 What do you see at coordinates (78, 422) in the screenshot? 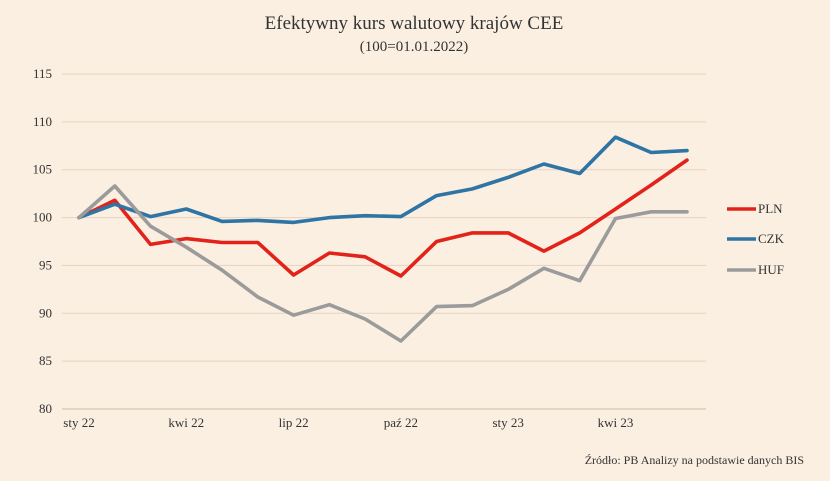
I see `x-tick-label: sty 22` at bounding box center [78, 422].